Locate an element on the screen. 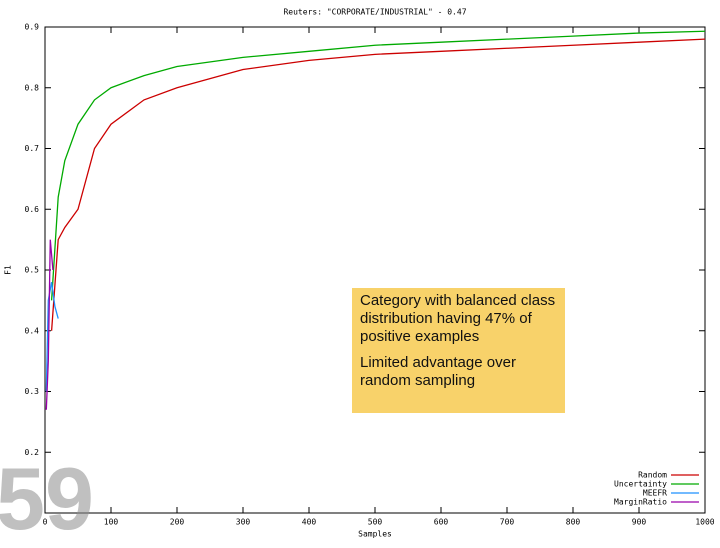  chart-title: Reuters: "CORPORATE/INDUSTRIAL" - 0.47 is located at coordinates (374, 12).